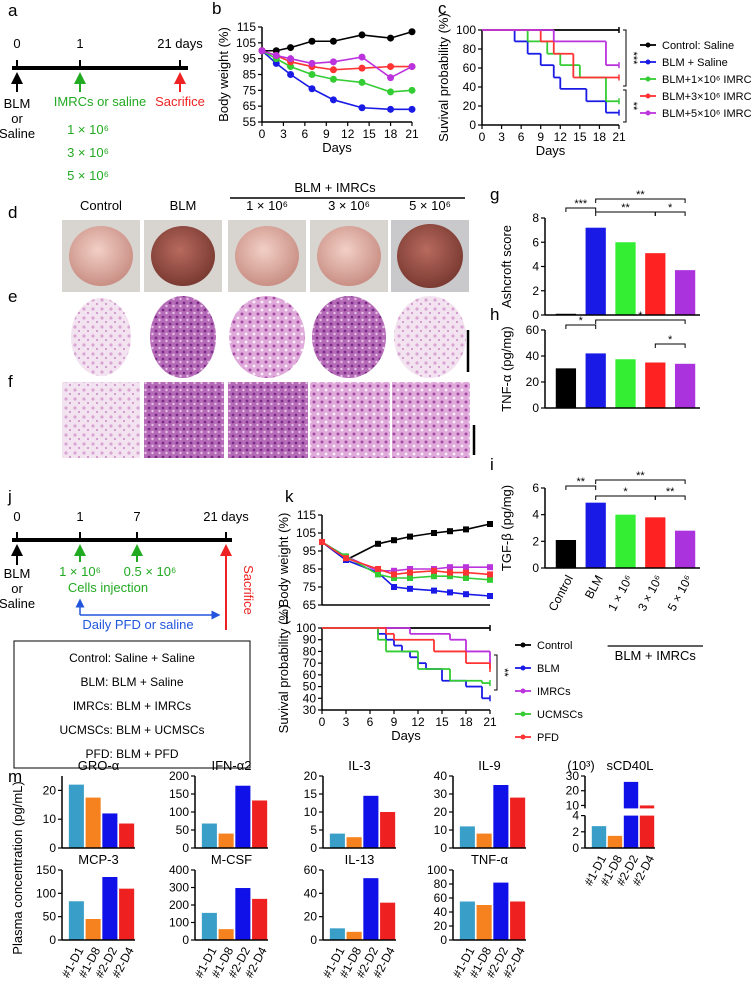 The width and height of the screenshot is (751, 1003). I want to click on y-tick-label: 5, so click(313, 830).